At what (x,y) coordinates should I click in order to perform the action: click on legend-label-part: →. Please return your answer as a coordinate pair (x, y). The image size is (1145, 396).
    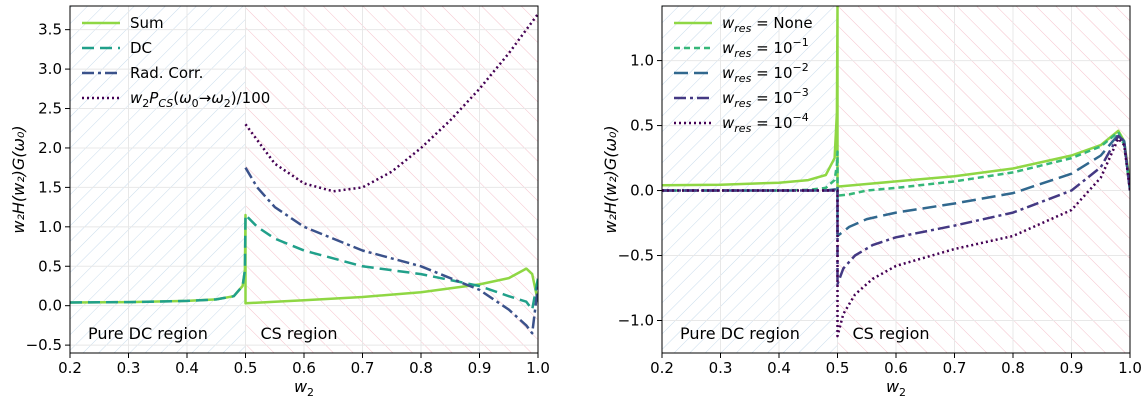
    Looking at the image, I should click on (205, 98).